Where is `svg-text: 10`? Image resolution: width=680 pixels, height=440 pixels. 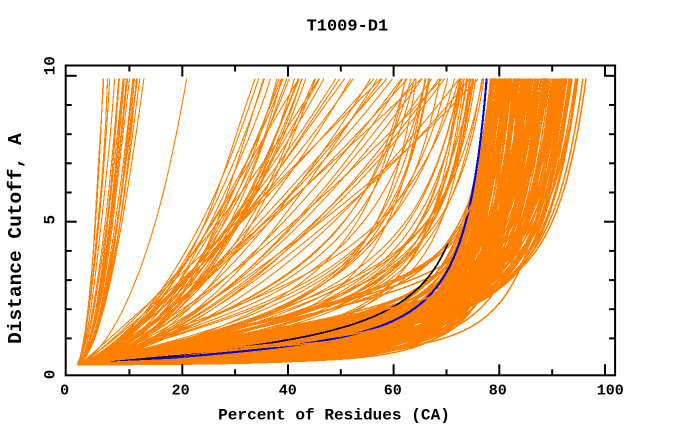 svg-text: 10 is located at coordinates (51, 65).